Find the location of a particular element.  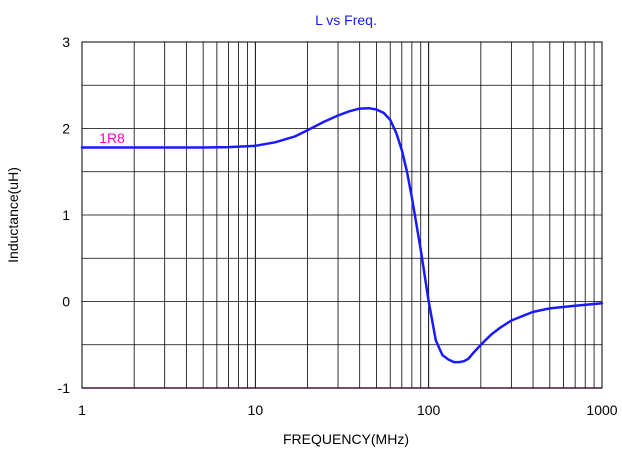

x-axis-label: FREQUENCY(MHz) is located at coordinates (346, 439).